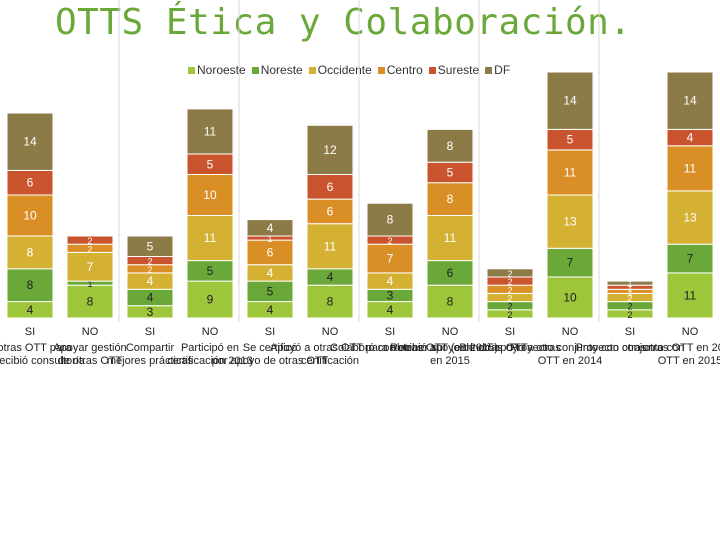 This screenshot has height=540, width=720. I want to click on group-label-line: por apoyo de otras OTT, so click(270, 361).